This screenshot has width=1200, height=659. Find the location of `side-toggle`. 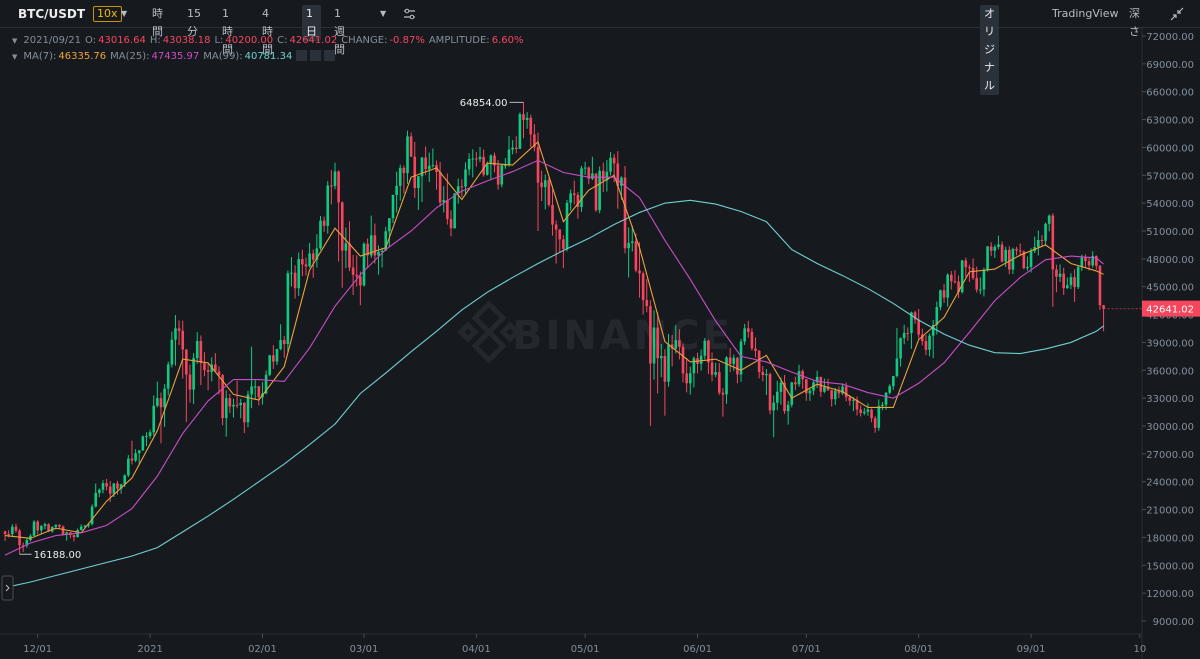

side-toggle is located at coordinates (7, 588).